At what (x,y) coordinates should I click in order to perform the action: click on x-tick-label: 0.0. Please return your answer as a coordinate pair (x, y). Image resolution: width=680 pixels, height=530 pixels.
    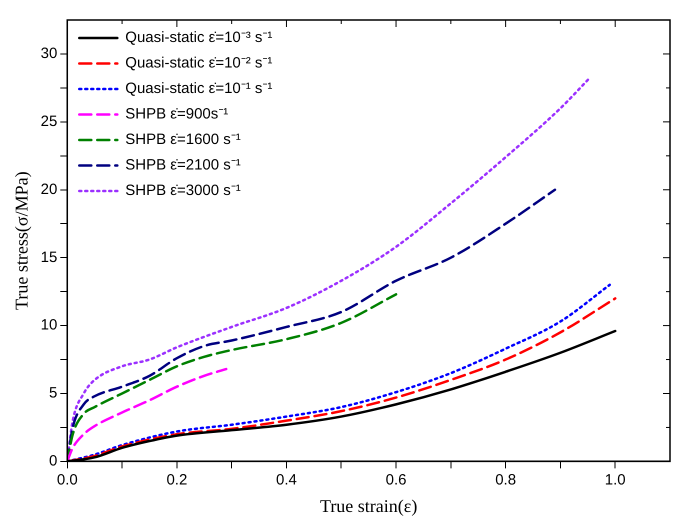
    Looking at the image, I should click on (67, 480).